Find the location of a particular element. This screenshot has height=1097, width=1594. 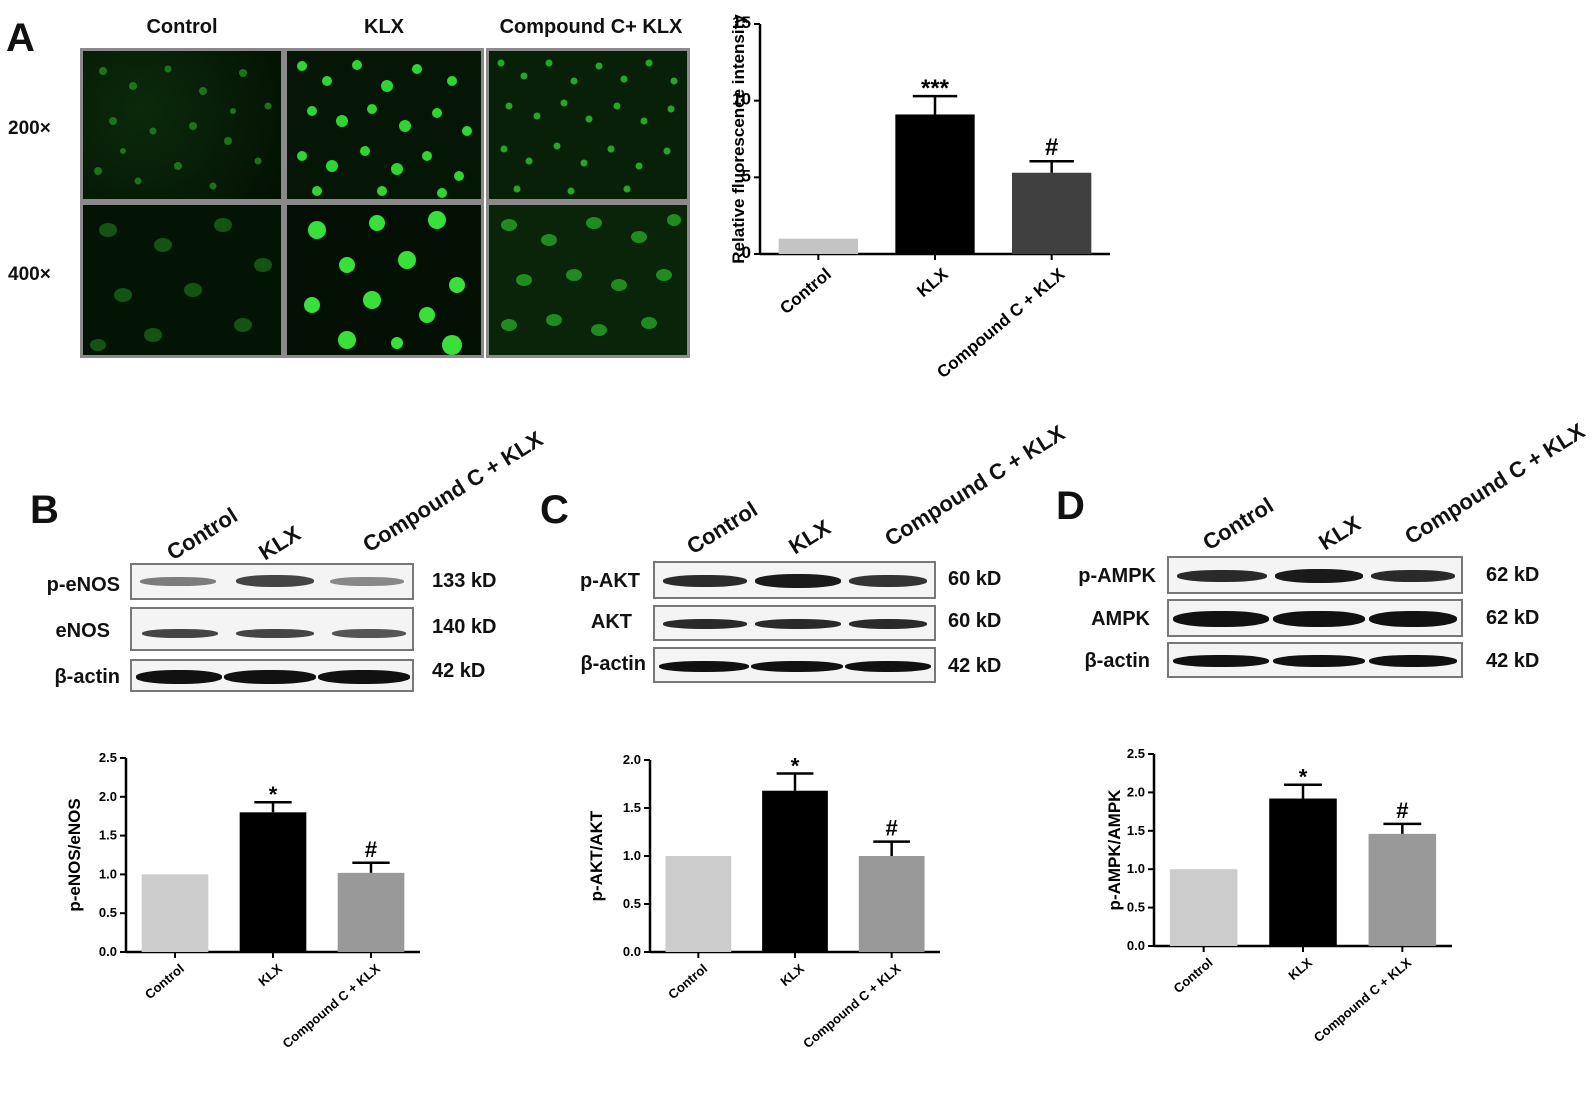

panel-b-row-label: β-actin is located at coordinates (87, 677).